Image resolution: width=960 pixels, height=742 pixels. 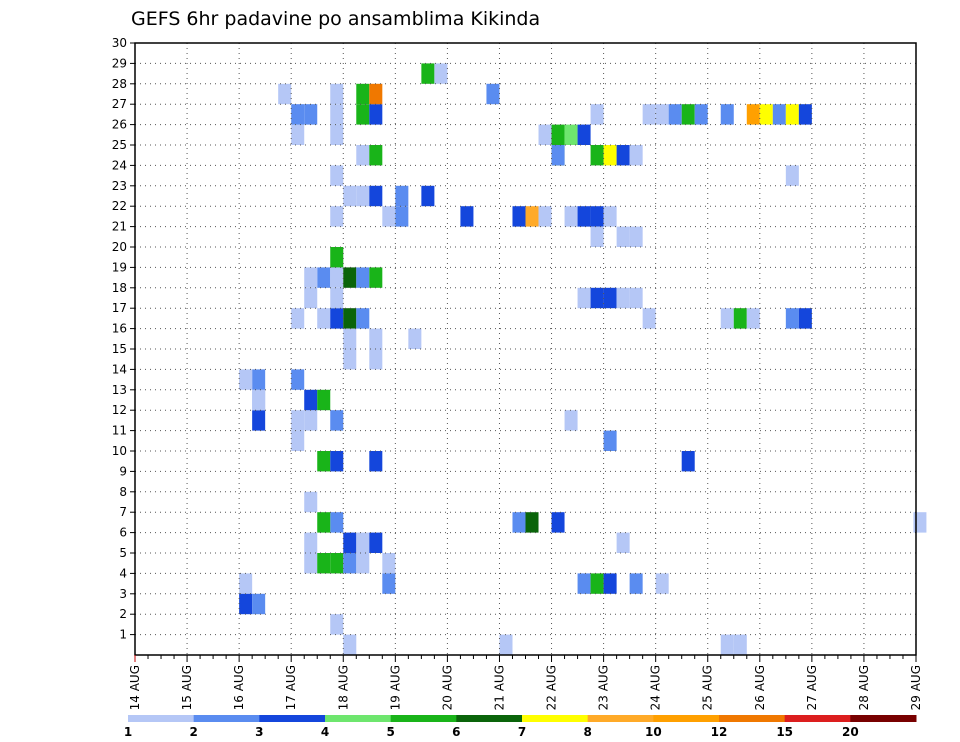 I want to click on y-tick-label: 29, so click(x=119, y=63).